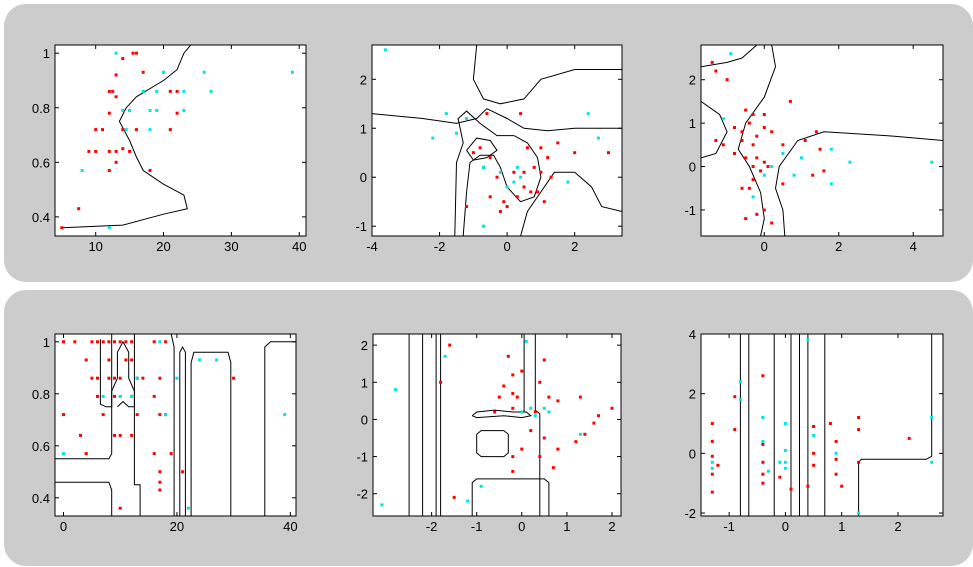  Describe the element at coordinates (364, 419) in the screenshot. I see `y-tick-label: 0` at that location.